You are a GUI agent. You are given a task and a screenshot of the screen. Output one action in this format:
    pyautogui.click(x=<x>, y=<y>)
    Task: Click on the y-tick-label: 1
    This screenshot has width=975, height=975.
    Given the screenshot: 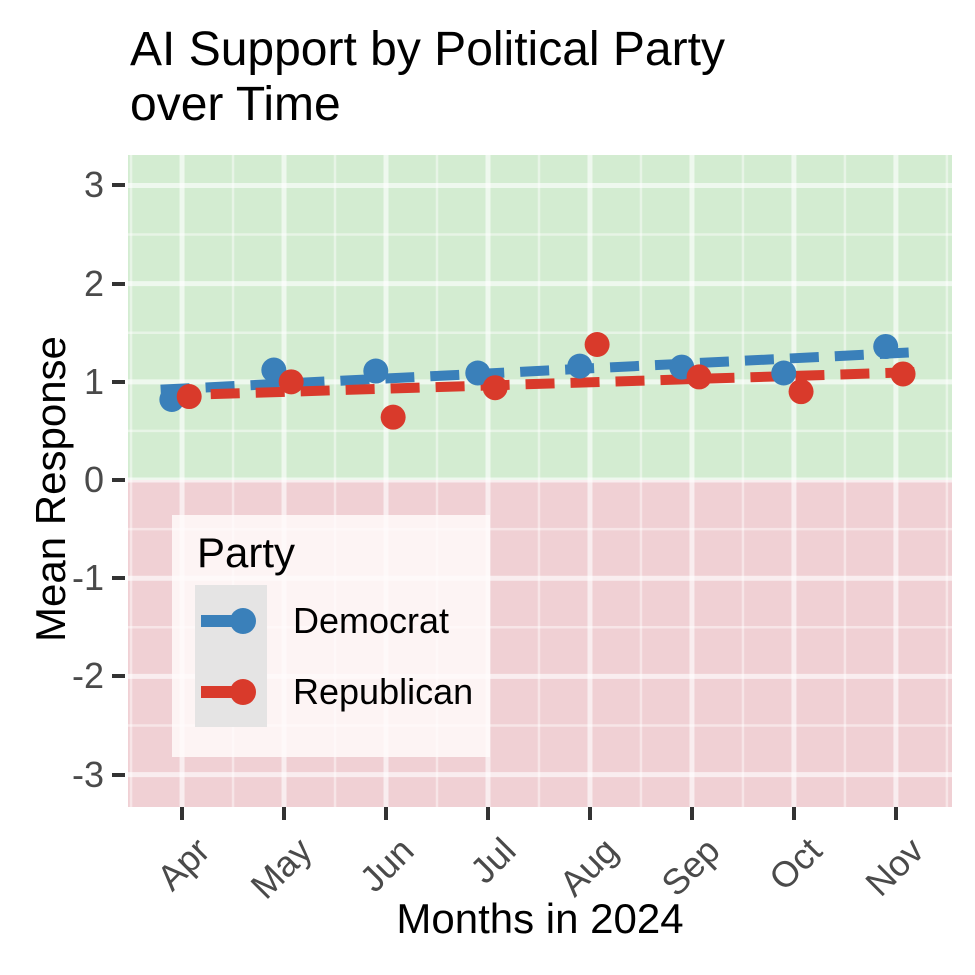 What is the action you would take?
    pyautogui.click(x=93, y=381)
    